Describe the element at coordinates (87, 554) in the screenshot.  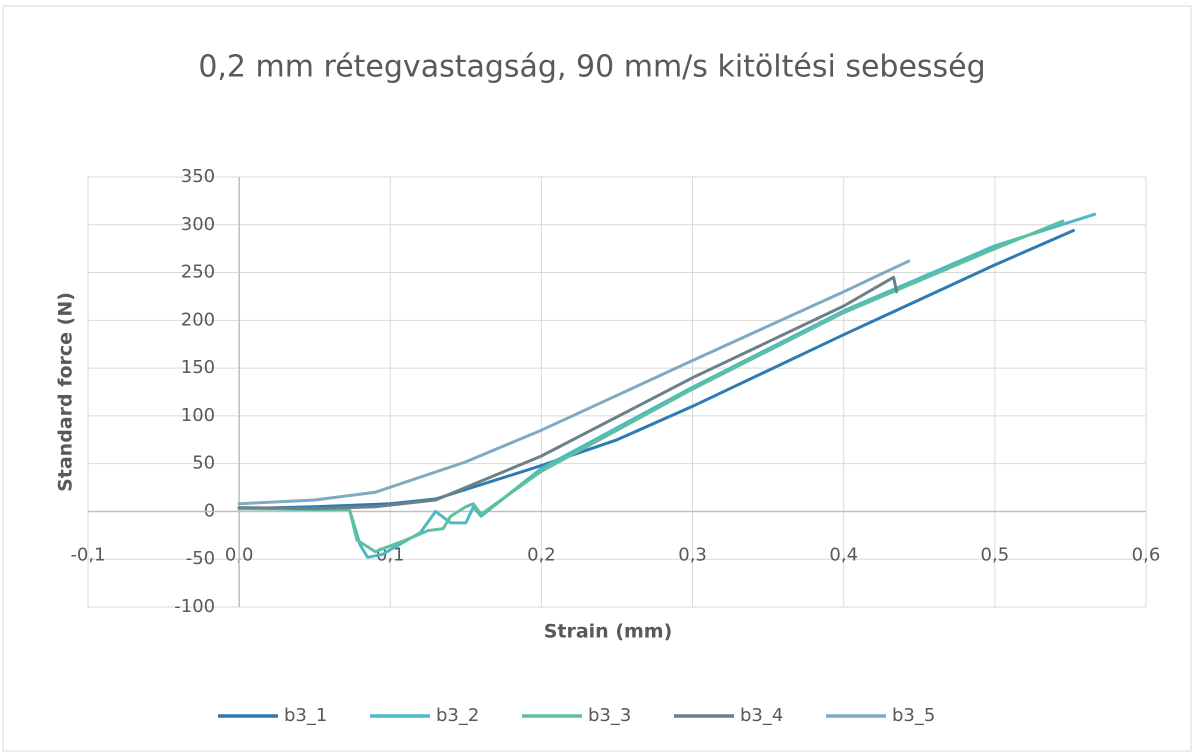
I see `x-tick-label: -0,1` at that location.